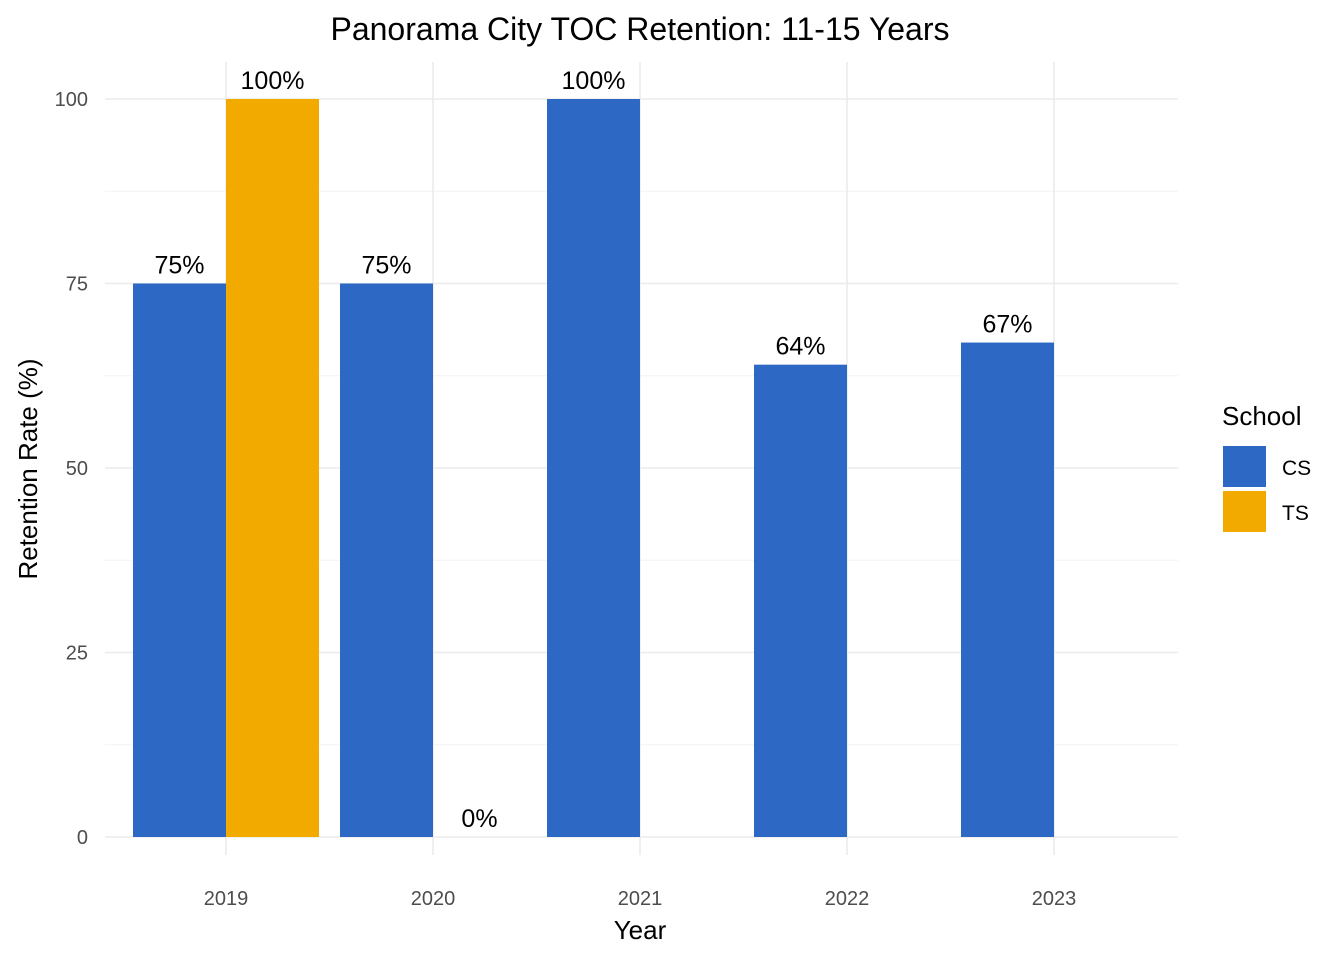  I want to click on bar-cs-2023, so click(1007, 589).